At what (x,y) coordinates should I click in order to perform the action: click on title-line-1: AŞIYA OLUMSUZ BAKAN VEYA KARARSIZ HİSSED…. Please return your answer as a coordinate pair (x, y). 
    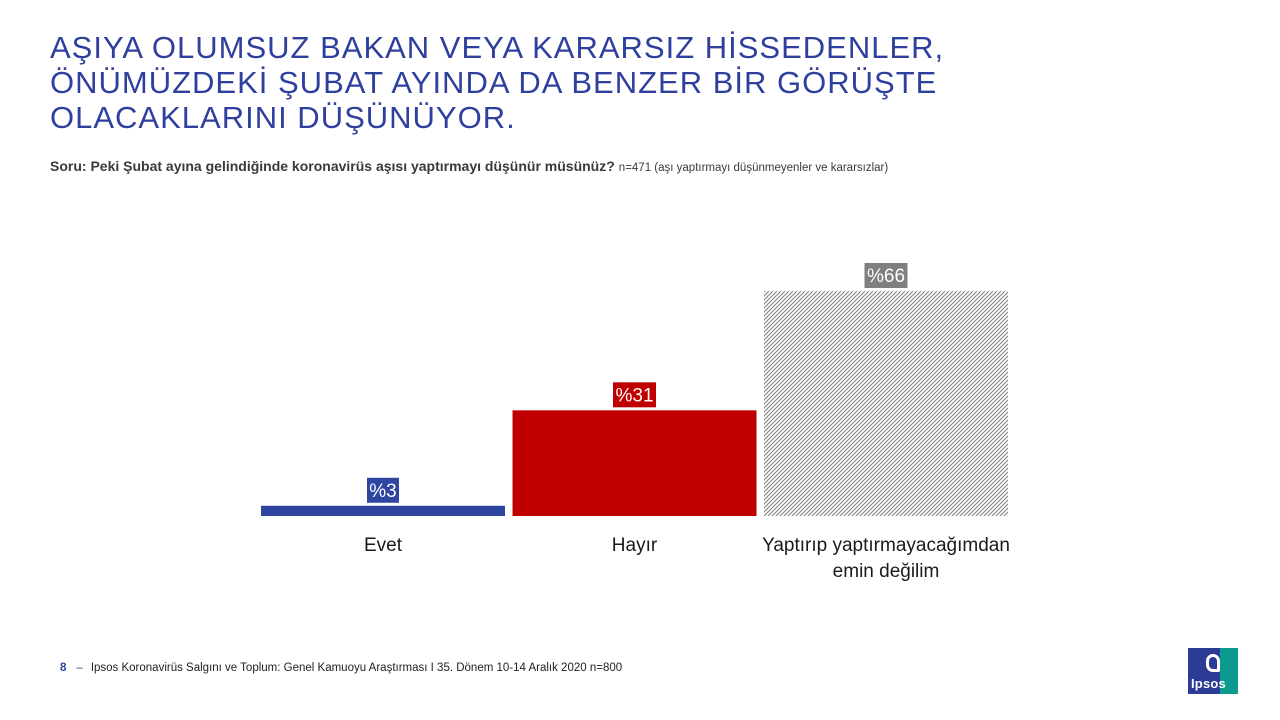
    Looking at the image, I should click on (497, 47).